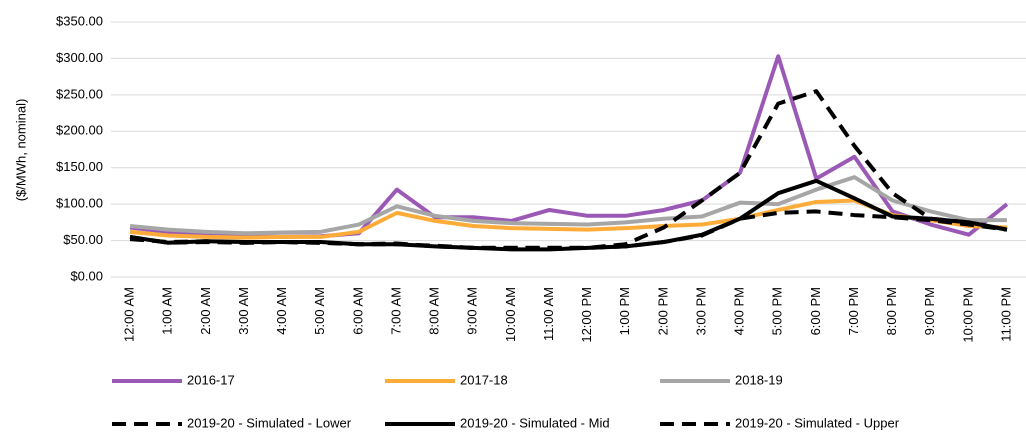 The image size is (1026, 434). I want to click on legend-label: 2018-19, so click(759, 379).